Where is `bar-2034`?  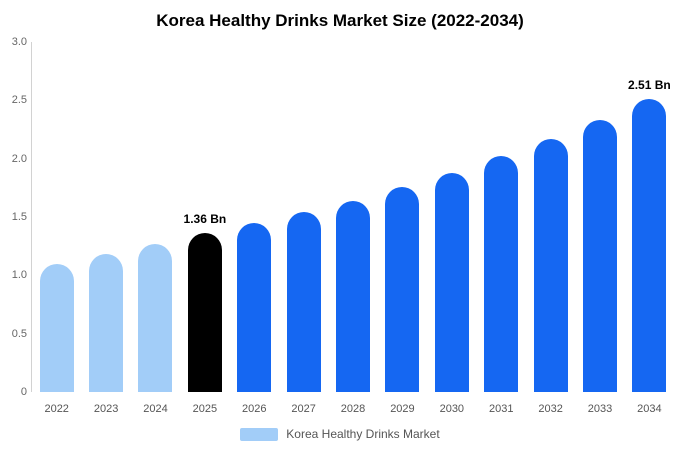 bar-2034 is located at coordinates (649, 245).